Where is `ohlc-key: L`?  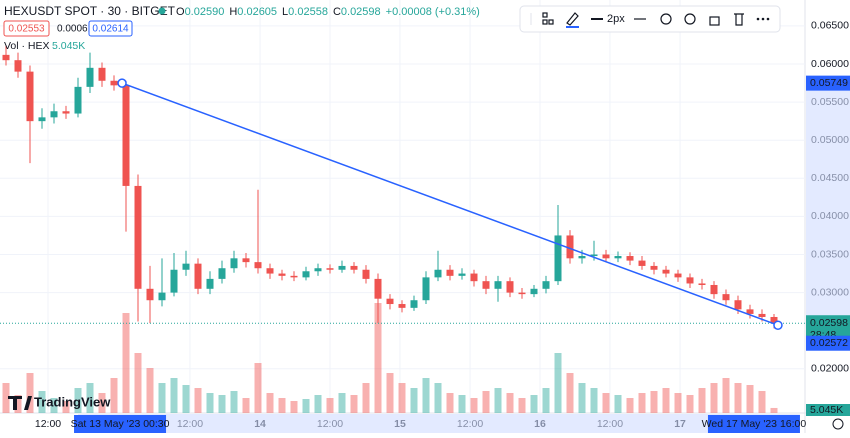 ohlc-key: L is located at coordinates (285, 12).